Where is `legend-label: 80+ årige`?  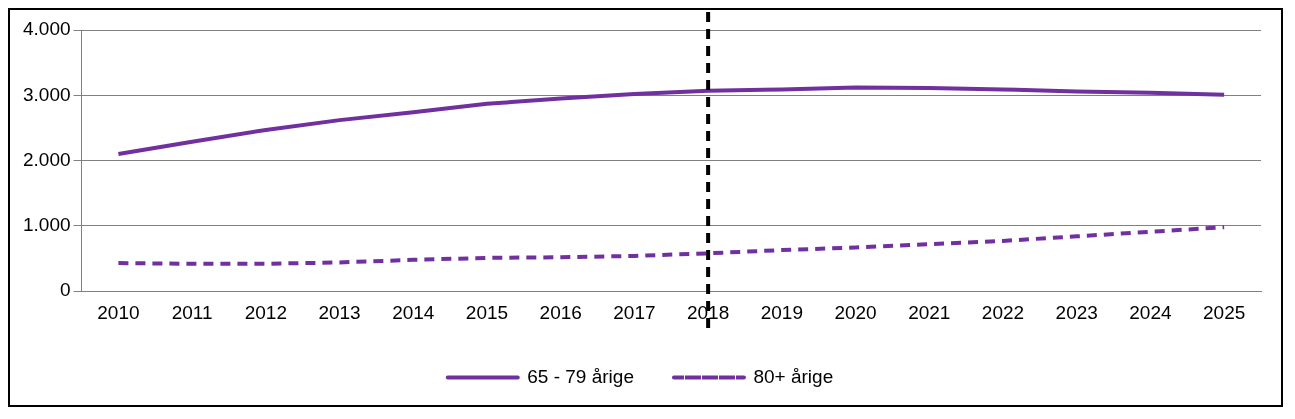 legend-label: 80+ årige is located at coordinates (793, 376).